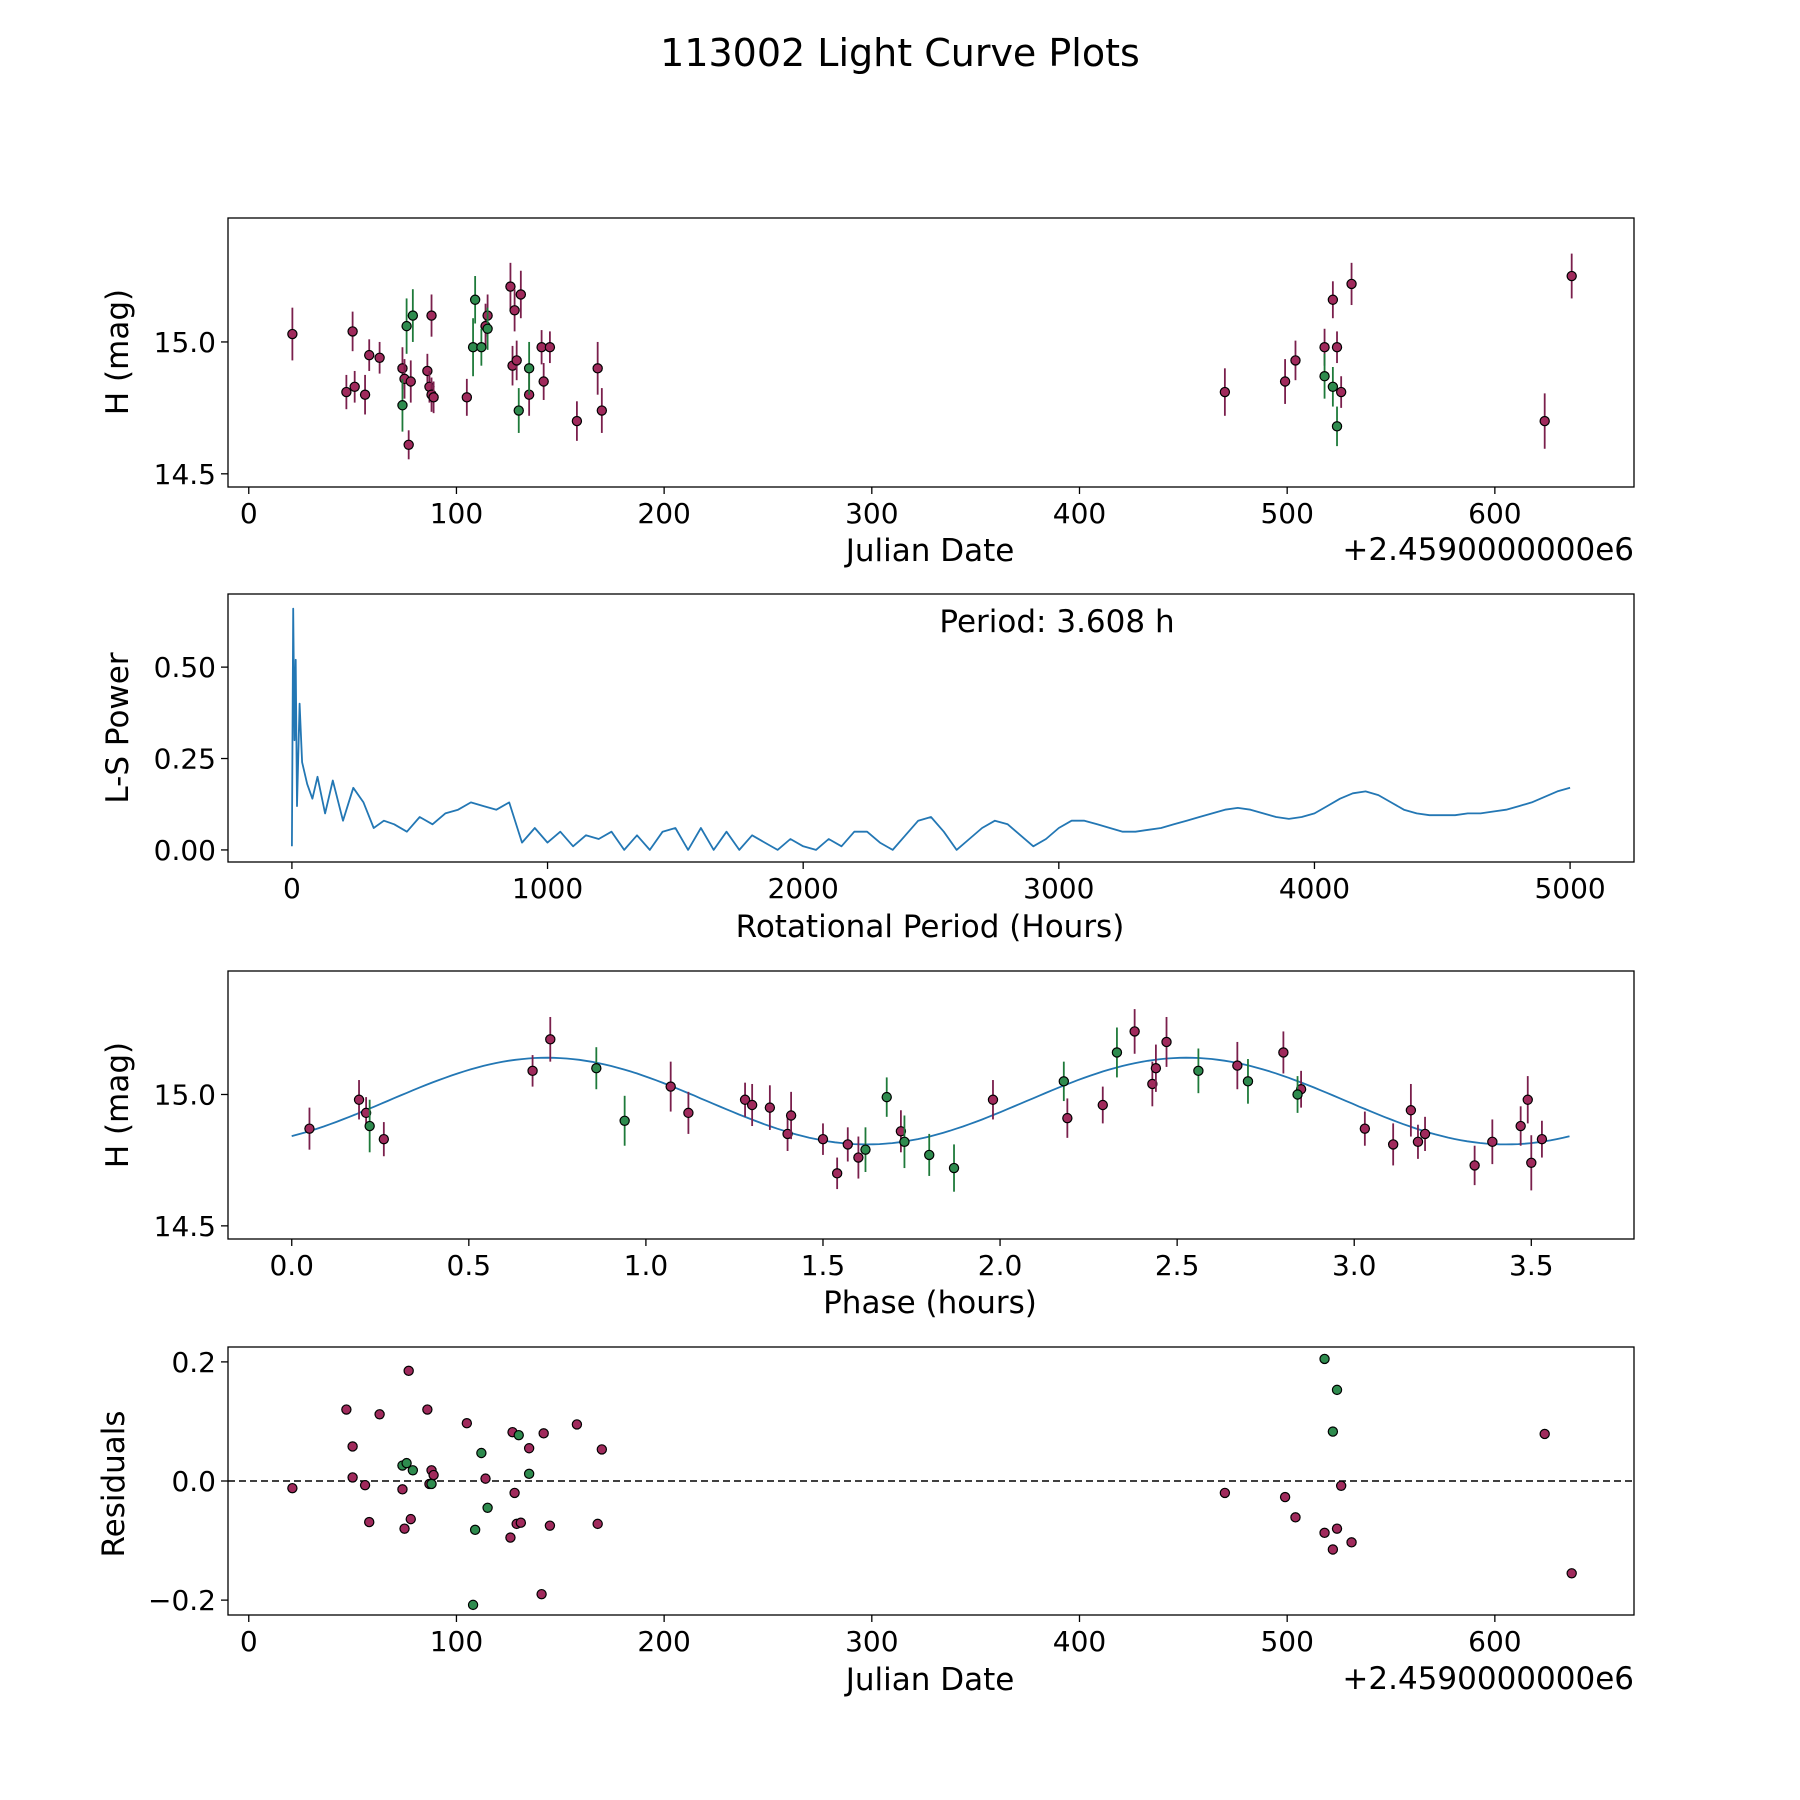  I want to click on lightcurve-y-axis-label: H (mag), so click(118, 352).